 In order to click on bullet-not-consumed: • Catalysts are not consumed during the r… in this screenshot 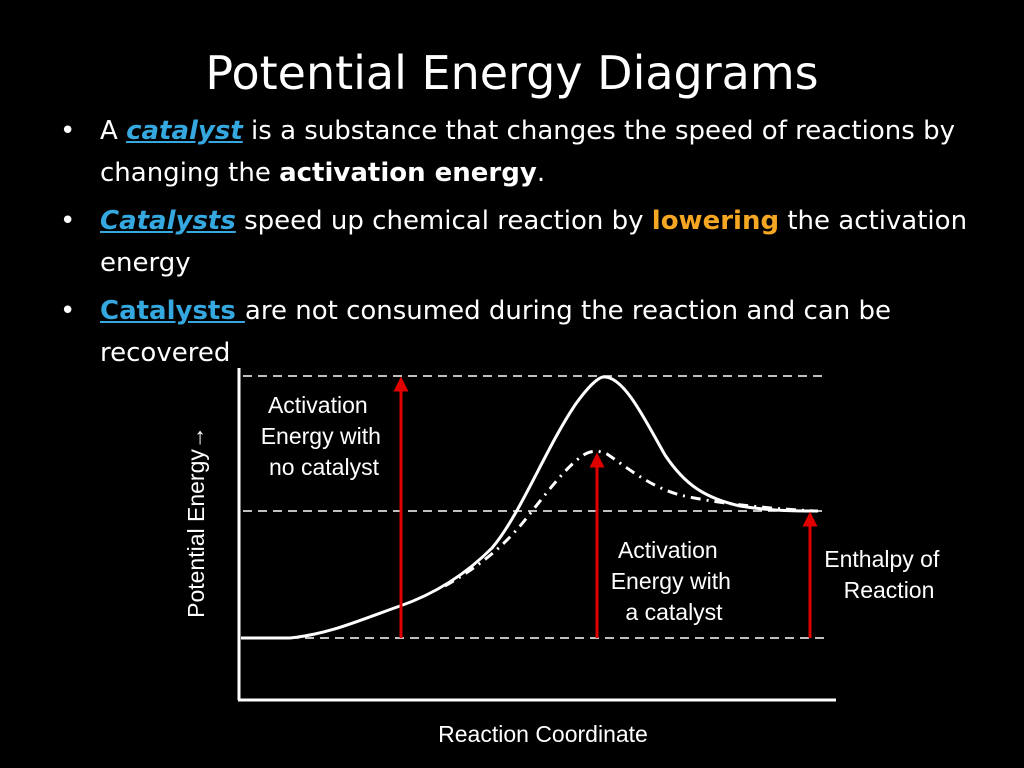, I will do `click(521, 332)`.